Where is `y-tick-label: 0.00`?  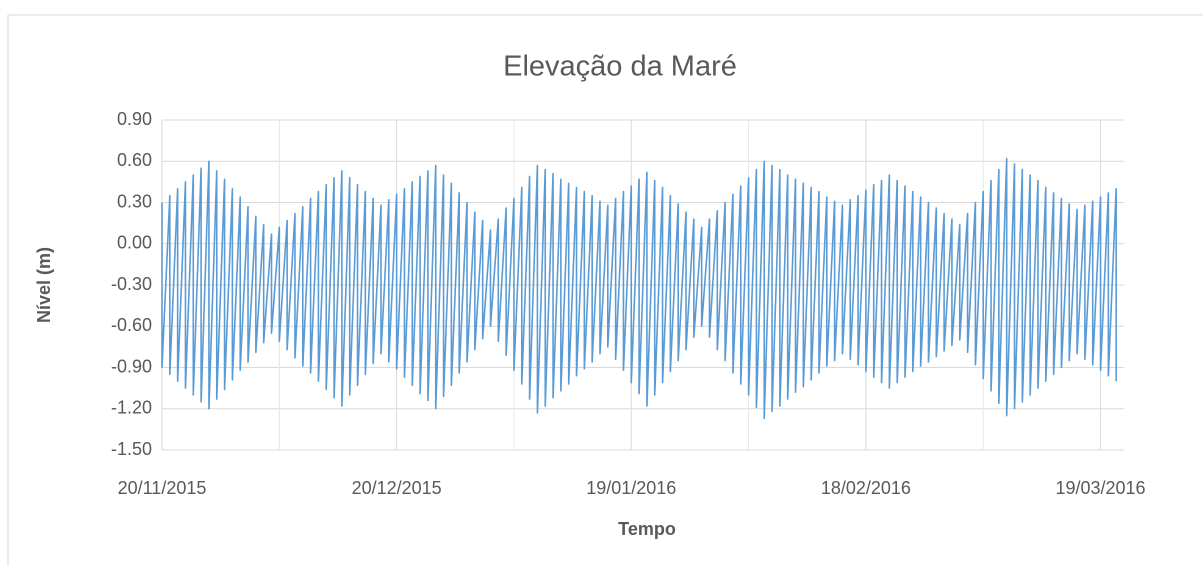
y-tick-label: 0.00 is located at coordinates (134, 243).